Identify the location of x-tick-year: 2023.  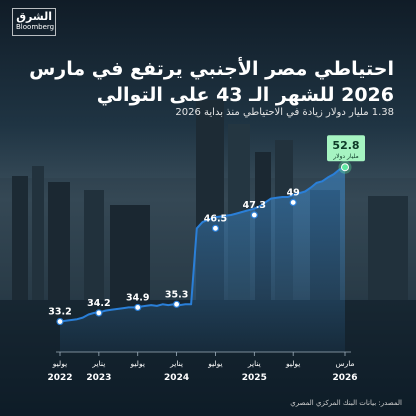
(98, 378).